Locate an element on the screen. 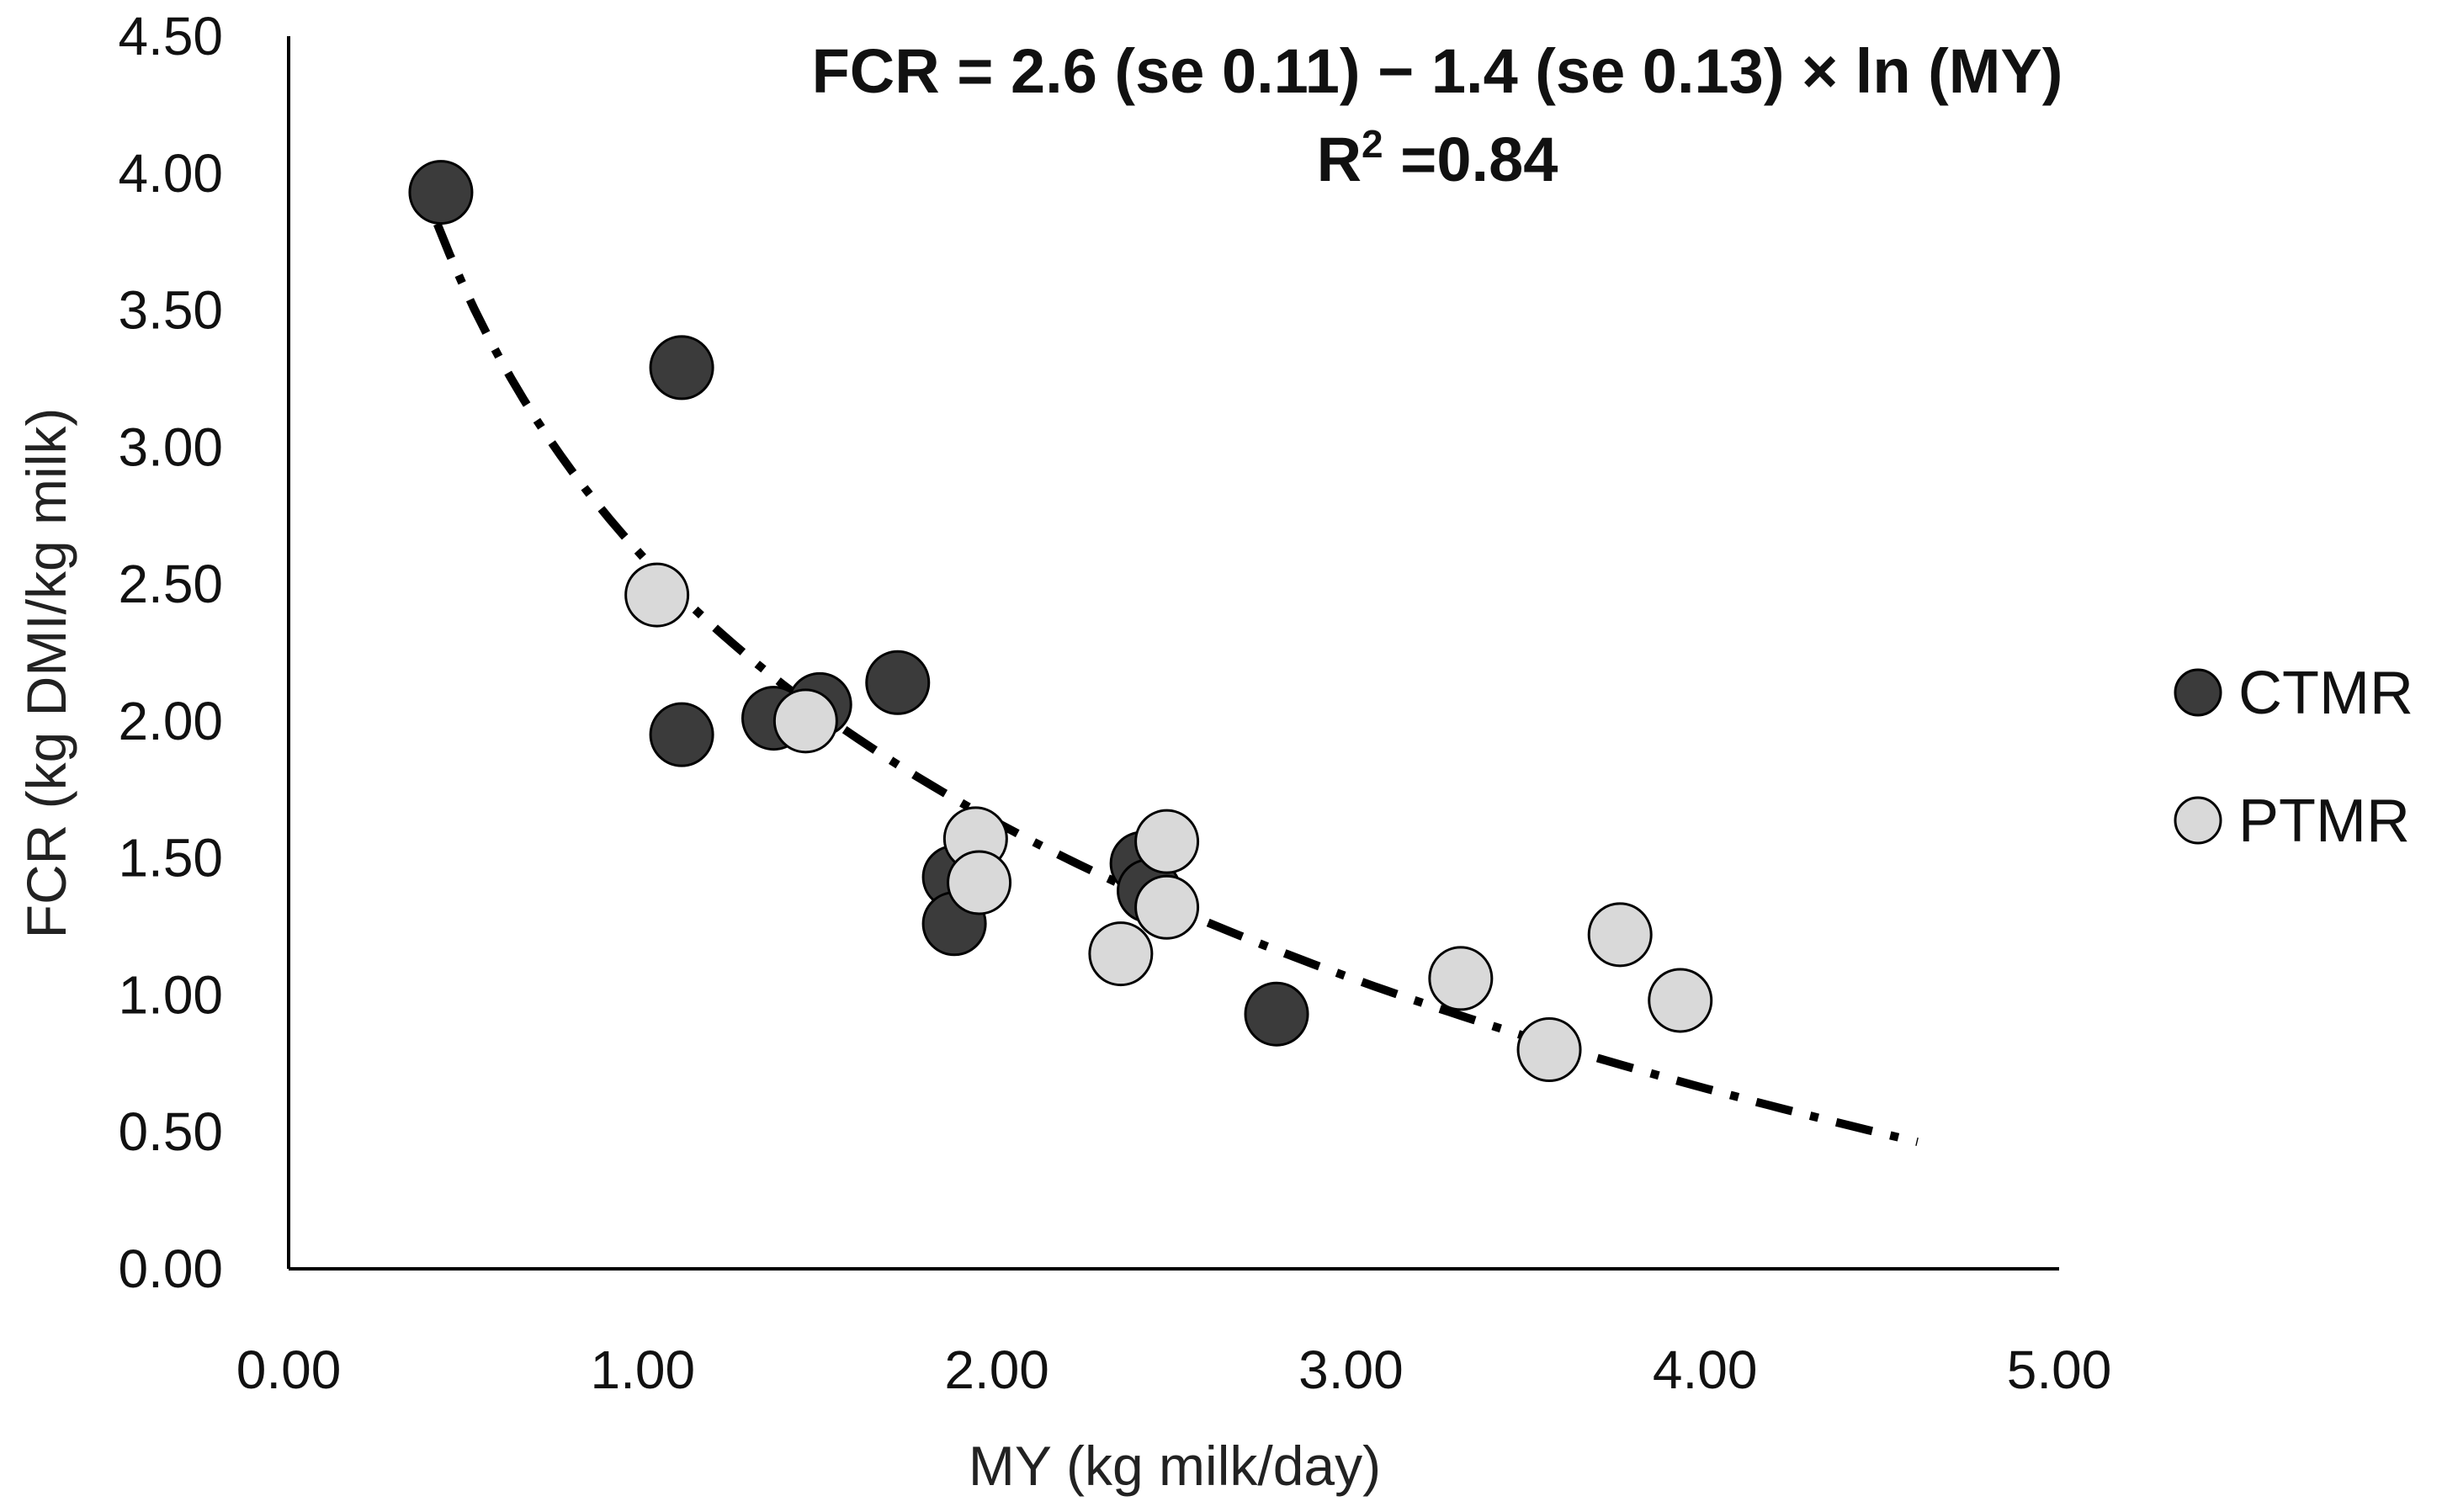 The height and width of the screenshot is (1512, 2442). legend-label-ptmr: PTMR is located at coordinates (2324, 821).